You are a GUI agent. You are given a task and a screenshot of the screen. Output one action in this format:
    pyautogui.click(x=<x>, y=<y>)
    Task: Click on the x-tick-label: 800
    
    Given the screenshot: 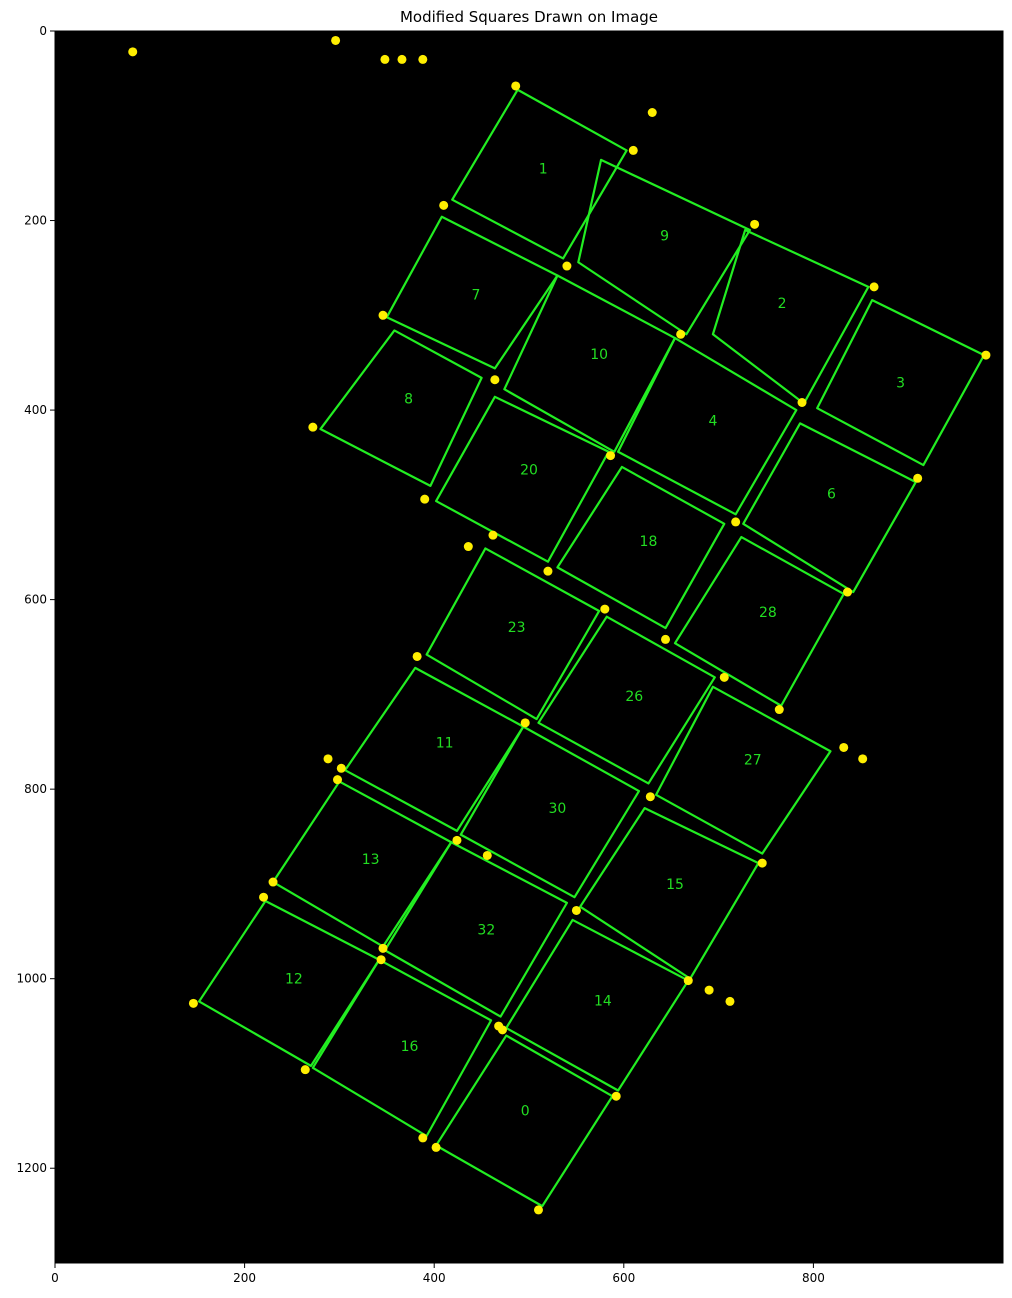 What is the action you would take?
    pyautogui.click(x=813, y=1278)
    